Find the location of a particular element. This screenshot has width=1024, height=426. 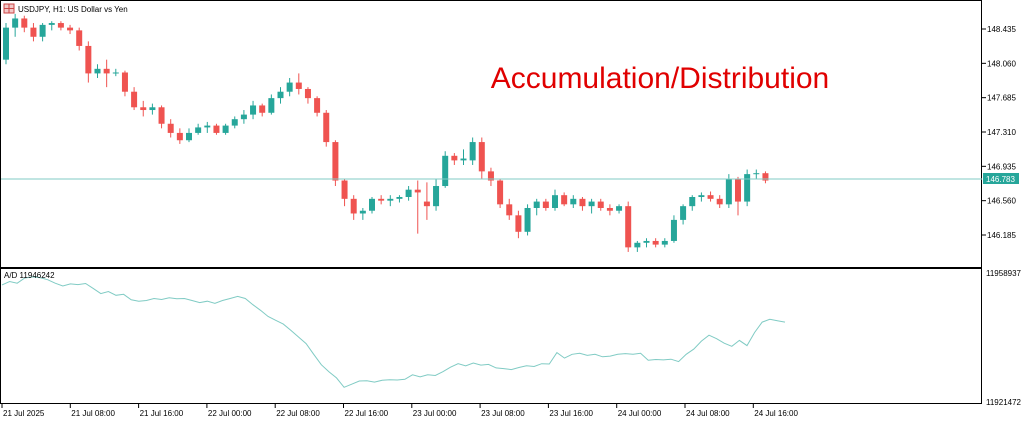

time-tick-label: 23 Jul 16:00 is located at coordinates (571, 413).